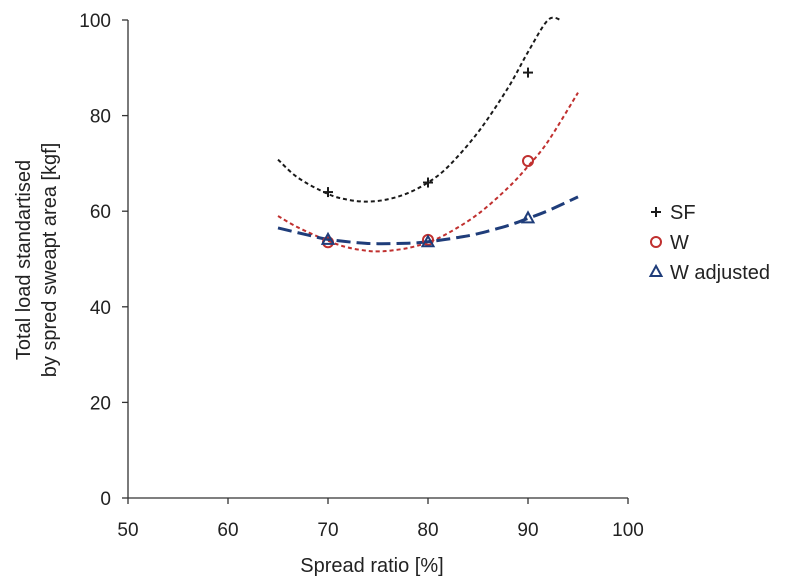 Image resolution: width=803 pixels, height=583 pixels. I want to click on trendline-w, so click(428, 172).